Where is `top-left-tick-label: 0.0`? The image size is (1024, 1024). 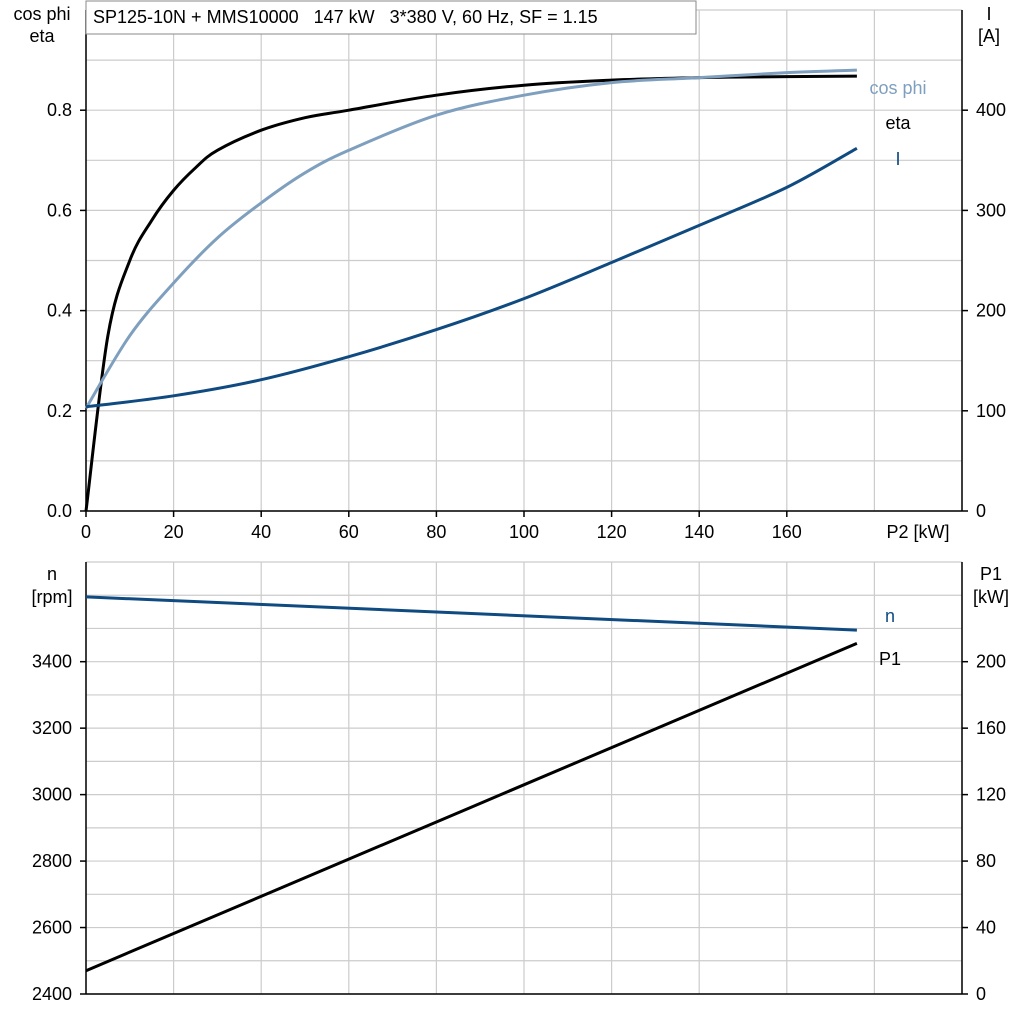
top-left-tick-label: 0.0 is located at coordinates (59, 511).